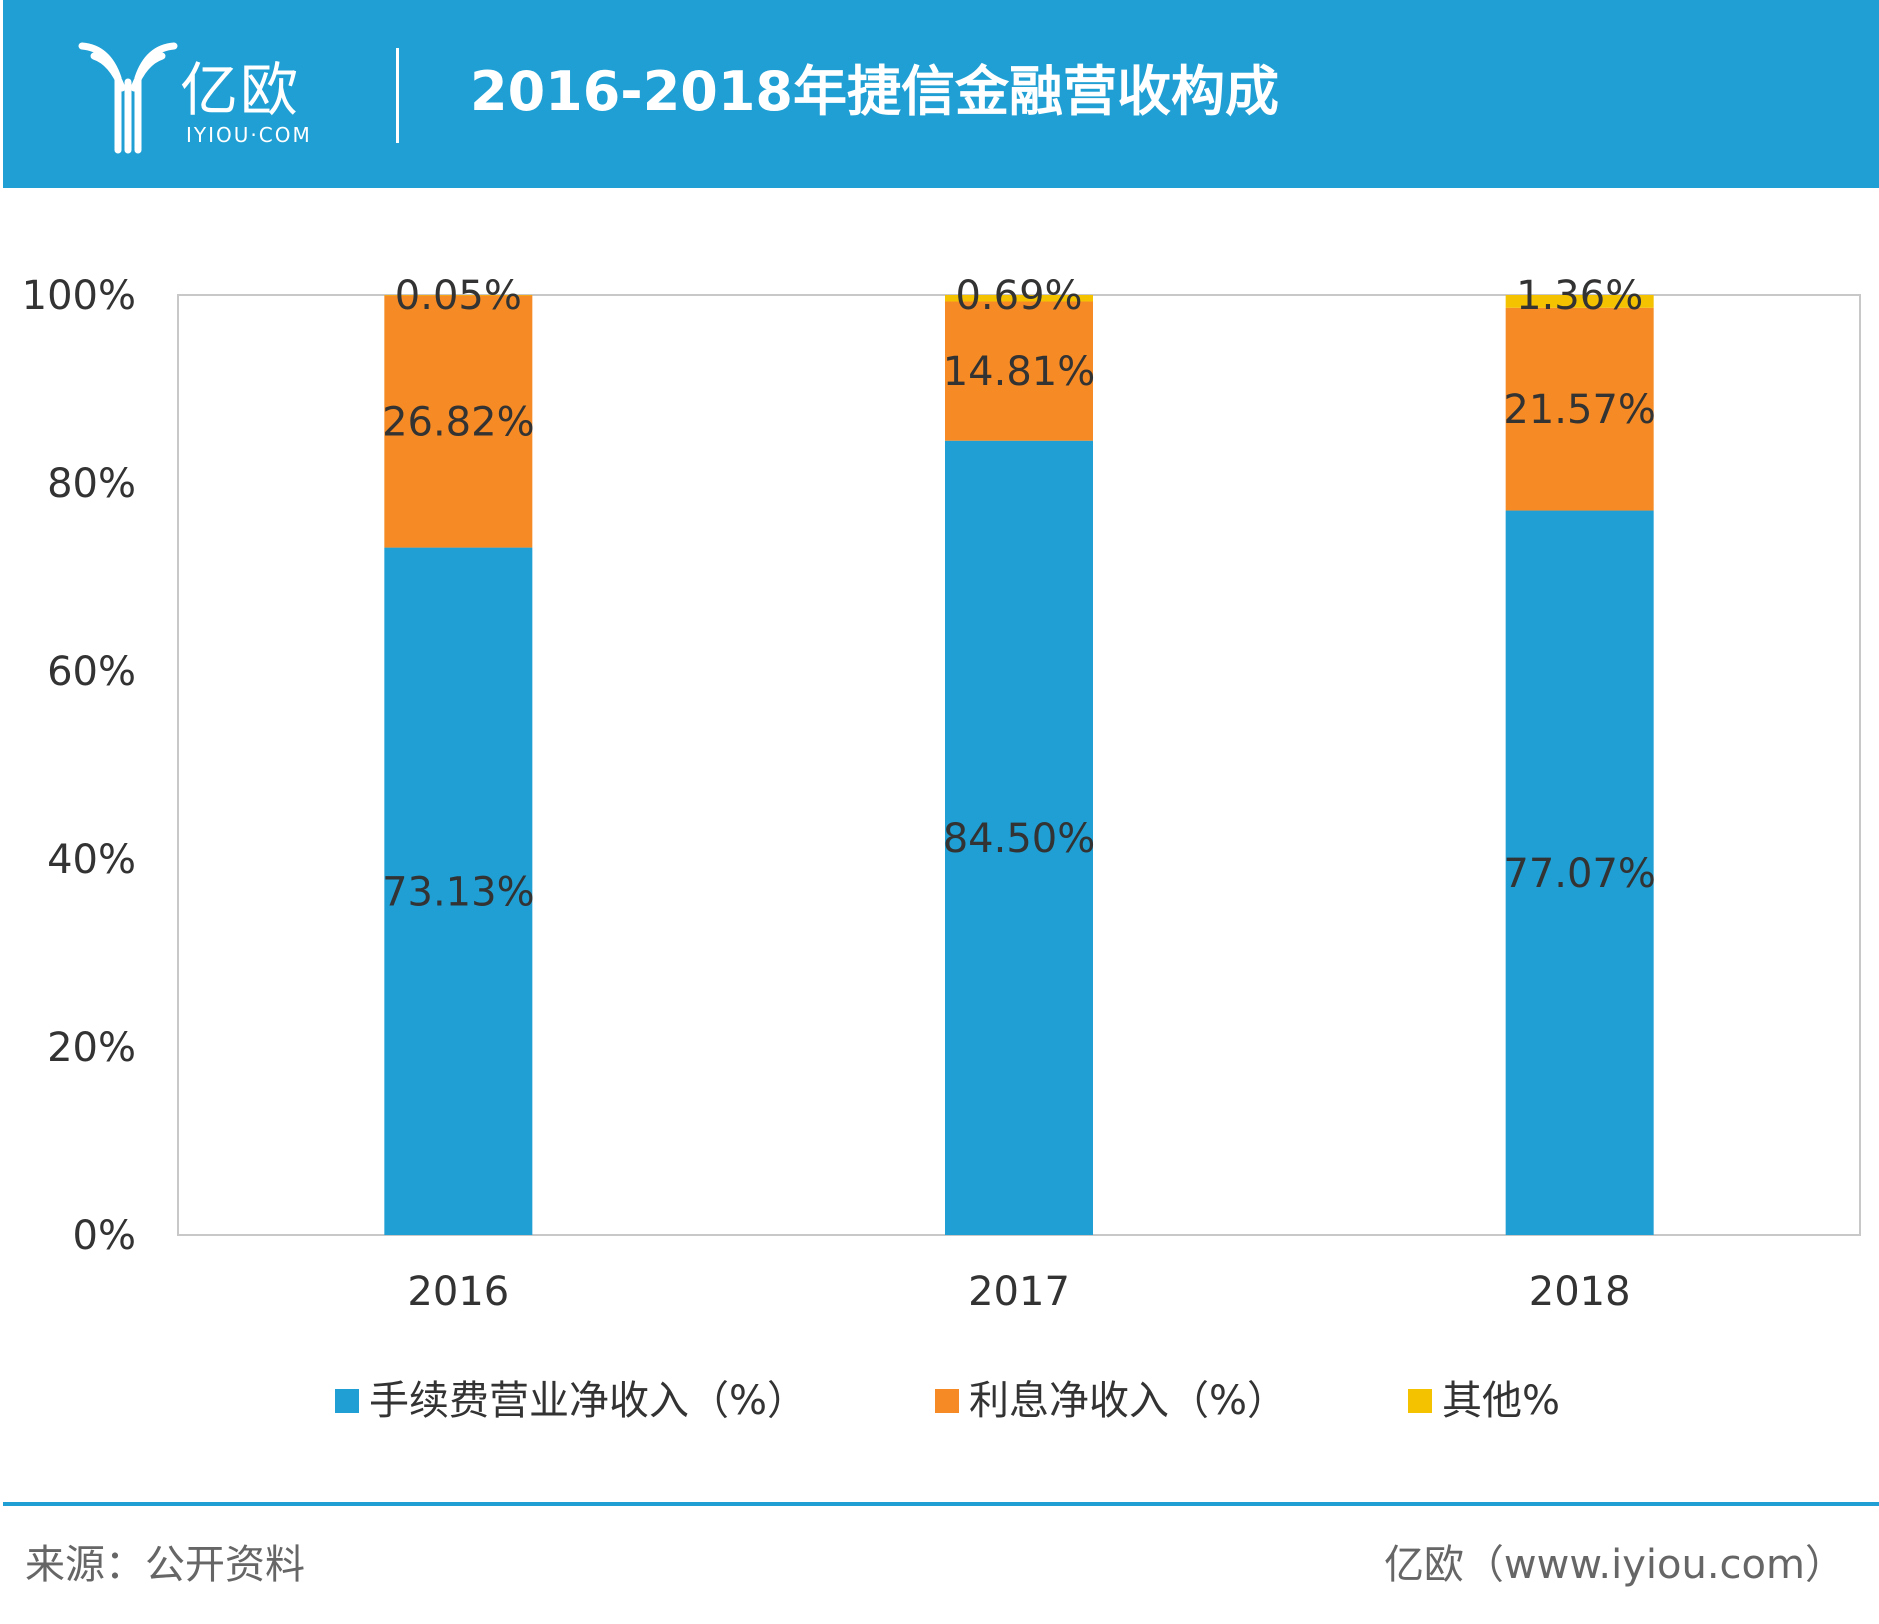 Image resolution: width=1879 pixels, height=1624 pixels. Describe the element at coordinates (91, 1048) in the screenshot. I see `y-tick-label: 20%` at that location.